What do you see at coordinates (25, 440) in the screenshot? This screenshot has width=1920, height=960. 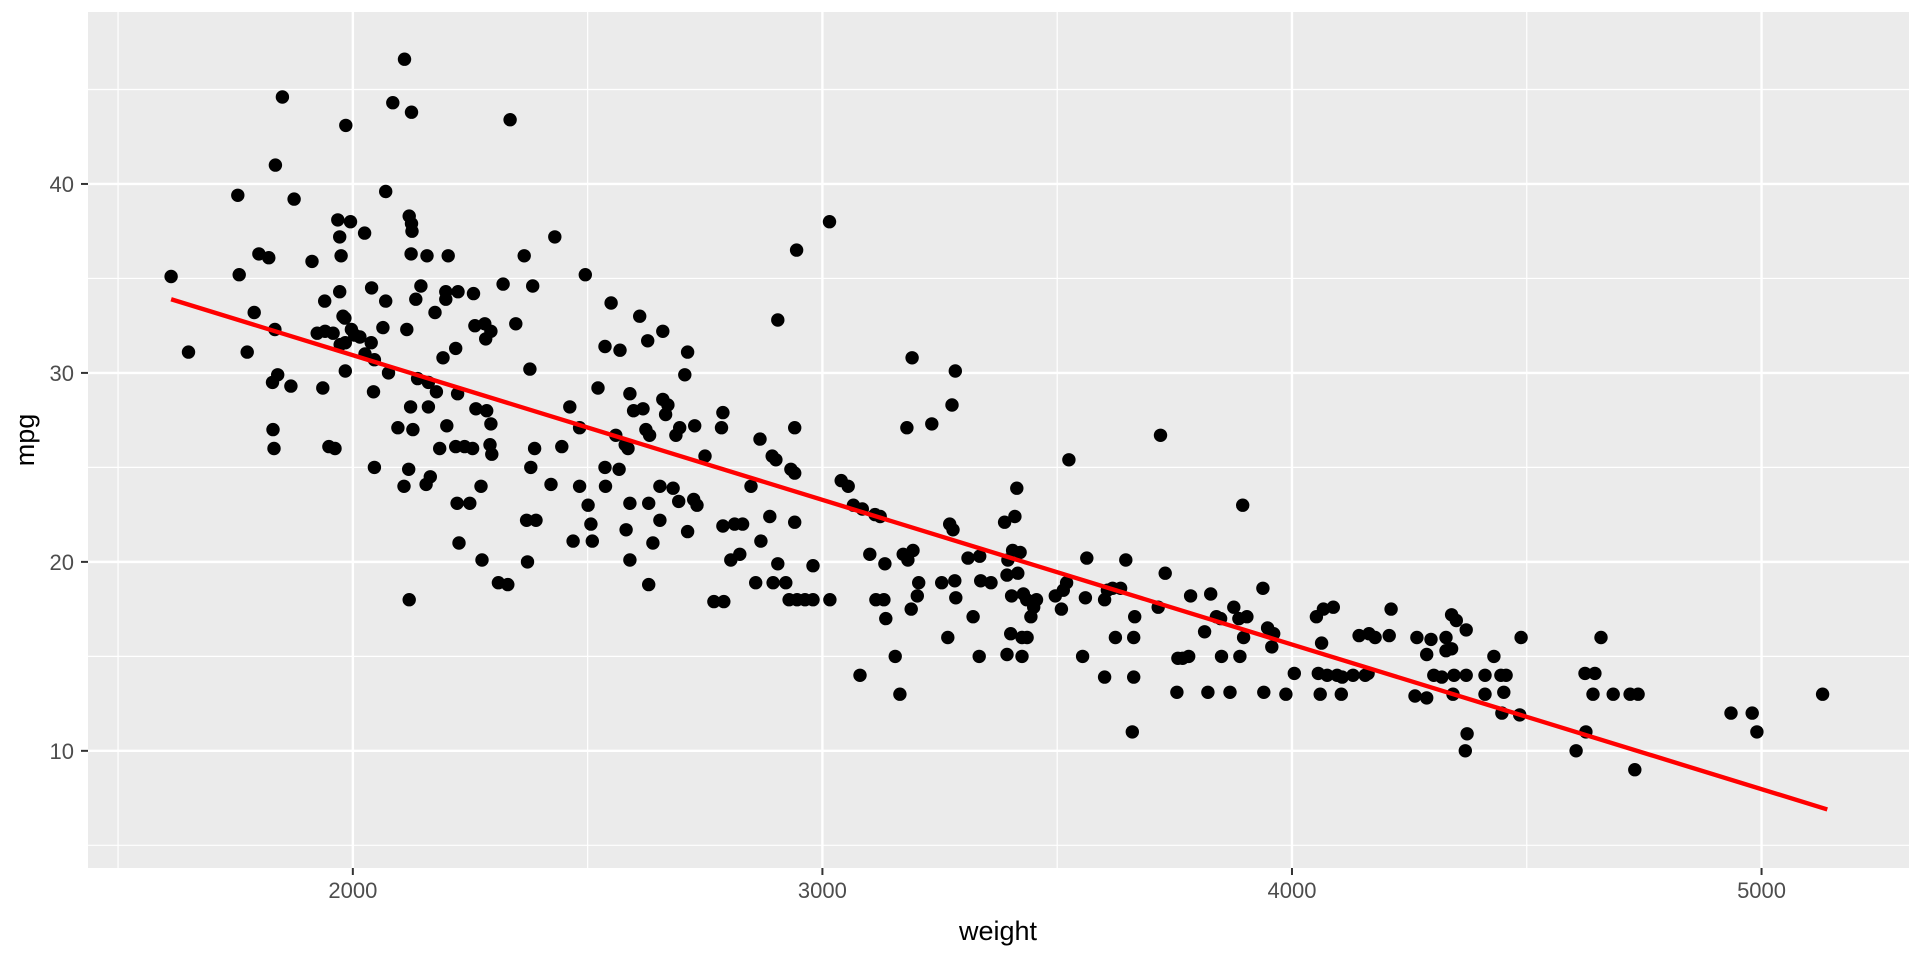 I see `y-axis-title: mpg` at bounding box center [25, 440].